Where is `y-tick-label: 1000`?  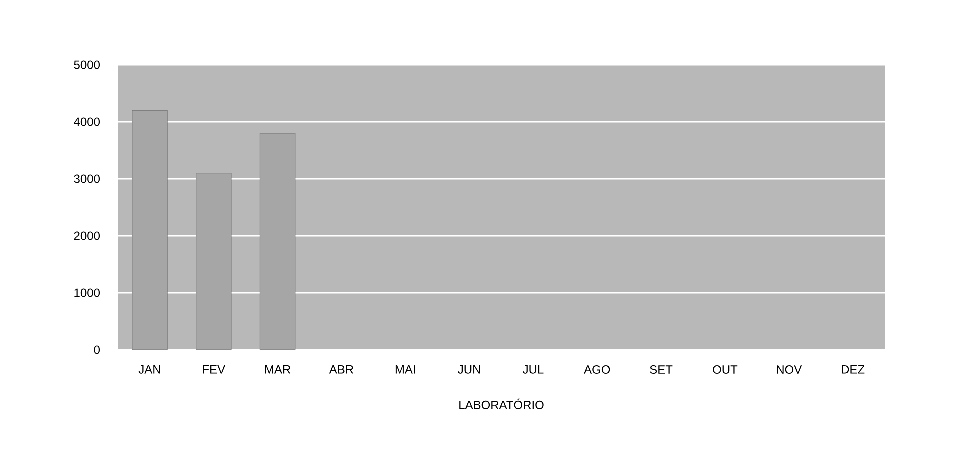 y-tick-label: 1000 is located at coordinates (87, 293).